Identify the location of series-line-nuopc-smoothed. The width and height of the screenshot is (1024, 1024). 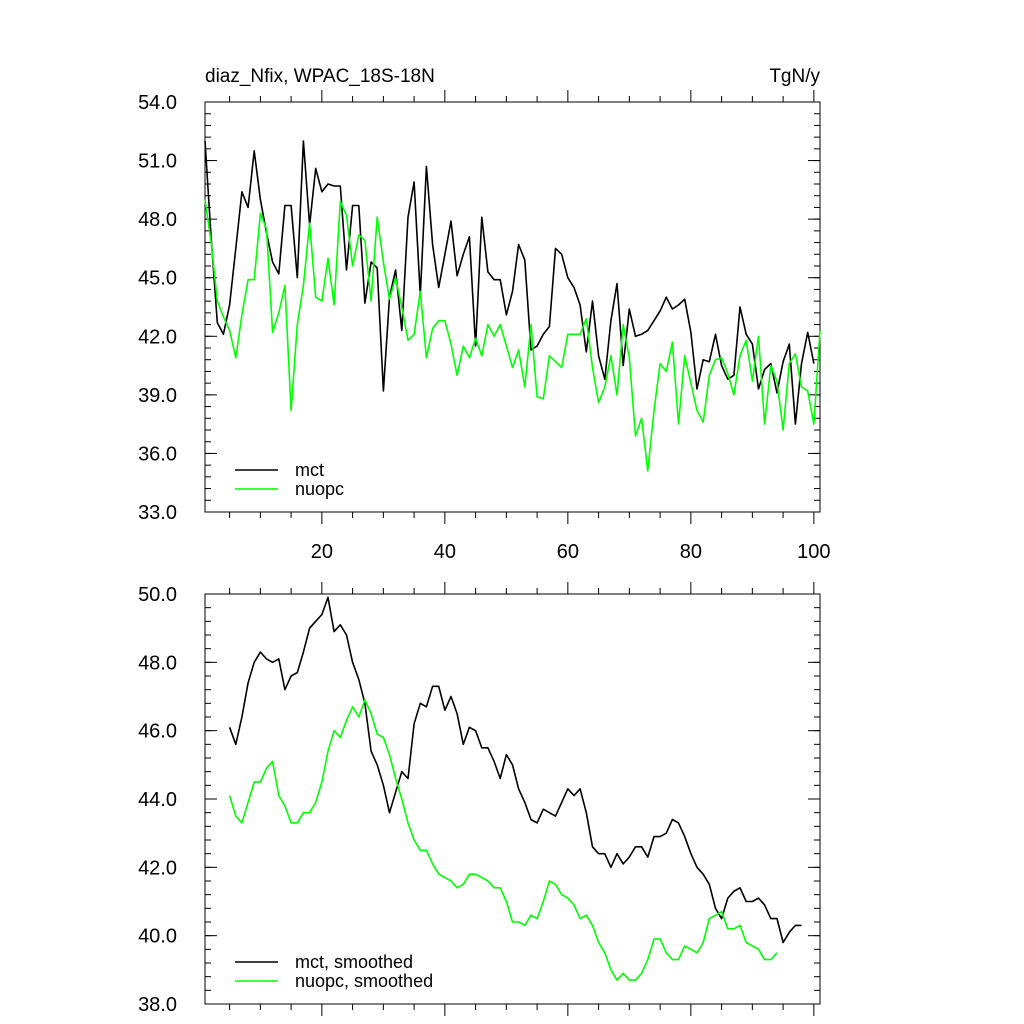
(503, 840).